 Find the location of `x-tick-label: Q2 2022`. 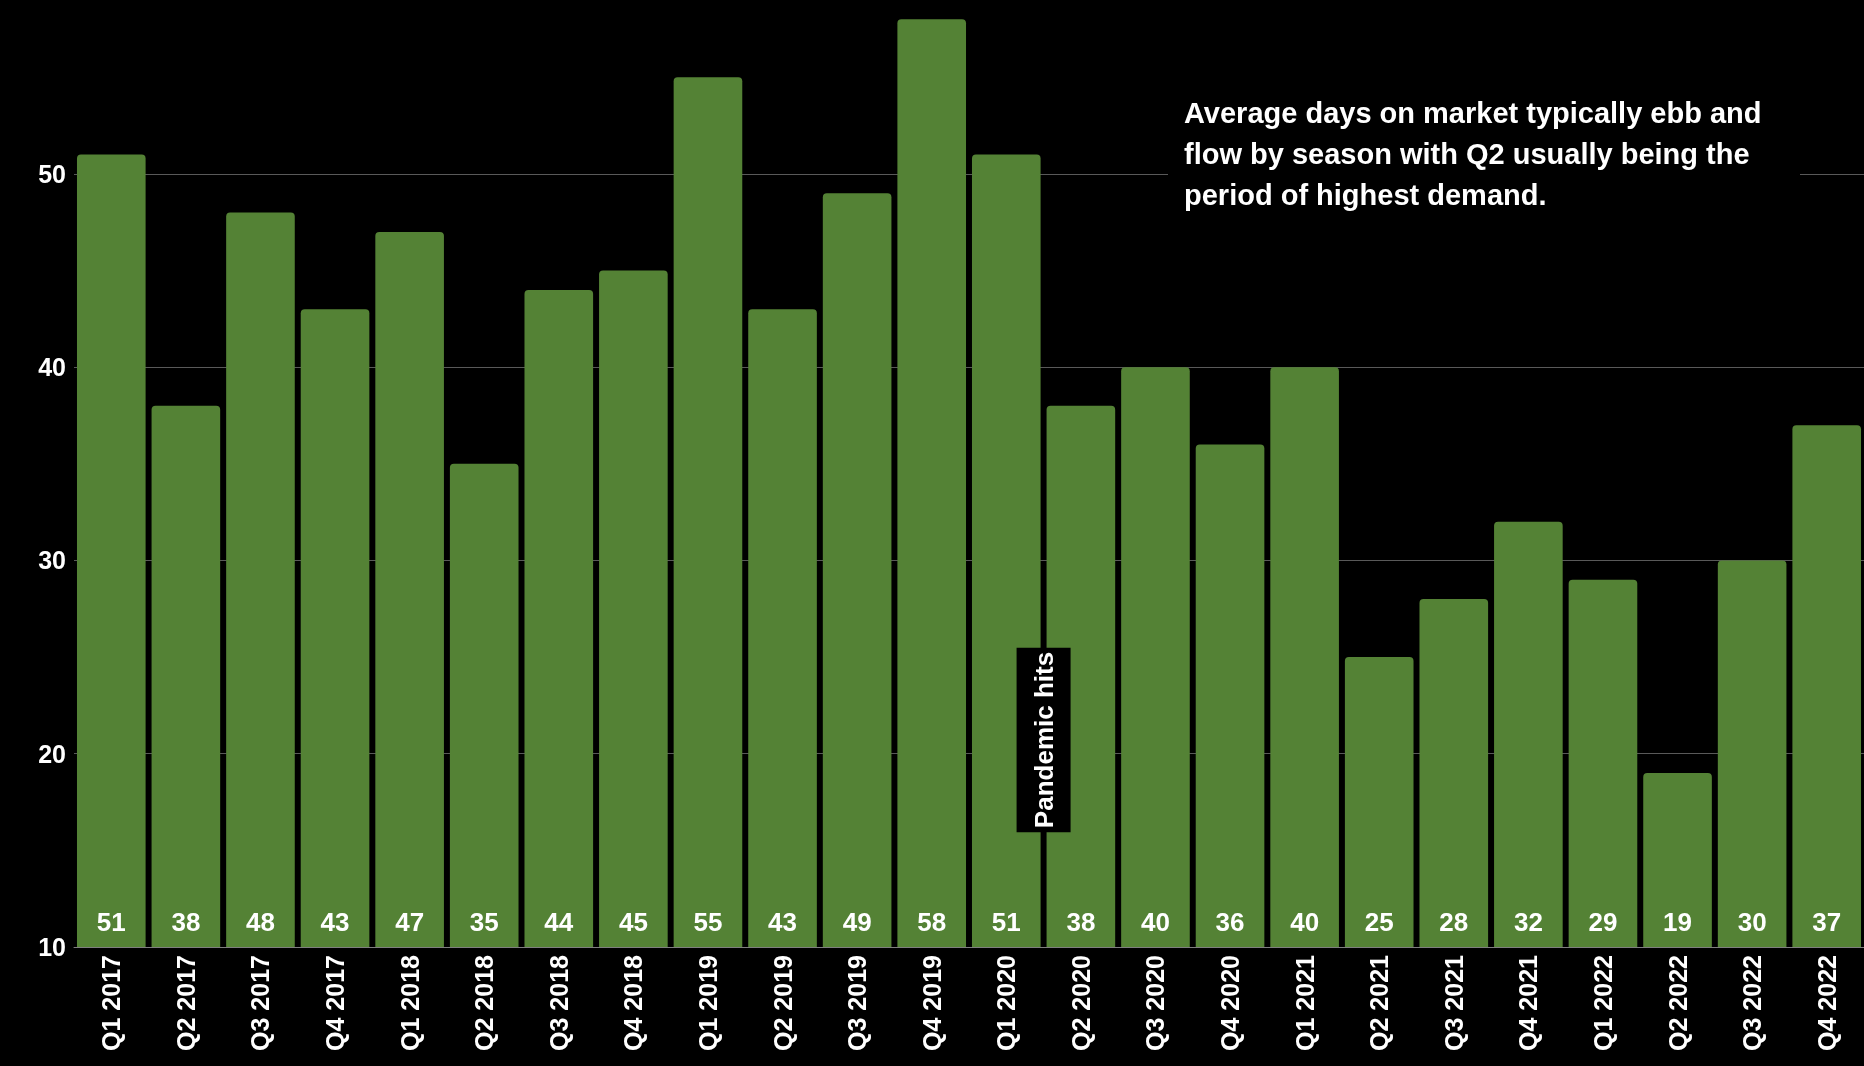

x-tick-label: Q2 2022 is located at coordinates (1677, 1003).